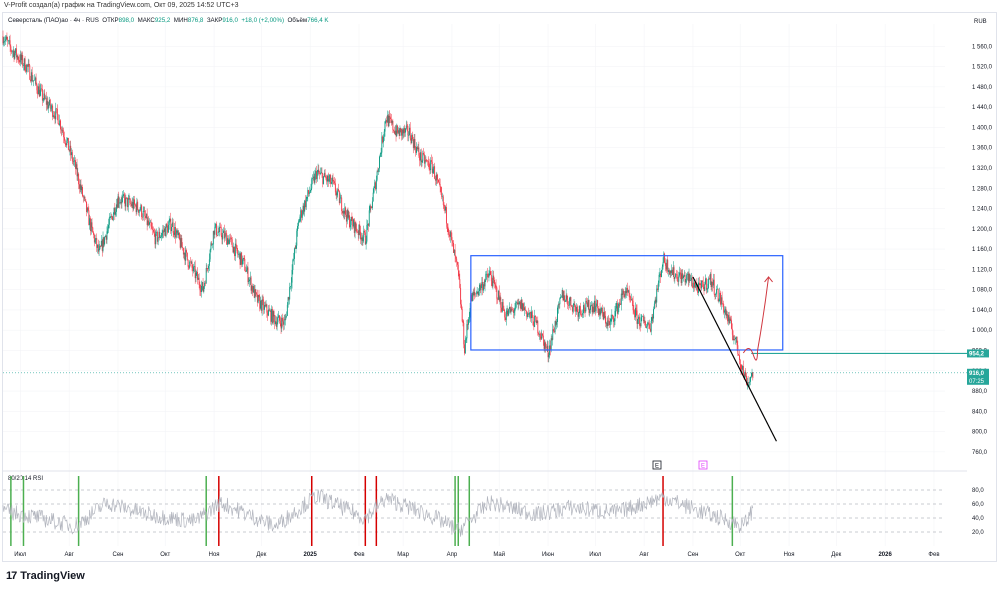 Image resolution: width=1000 pixels, height=591 pixels. What do you see at coordinates (162, 20) in the screenshot?
I see `high-value: 925,2` at bounding box center [162, 20].